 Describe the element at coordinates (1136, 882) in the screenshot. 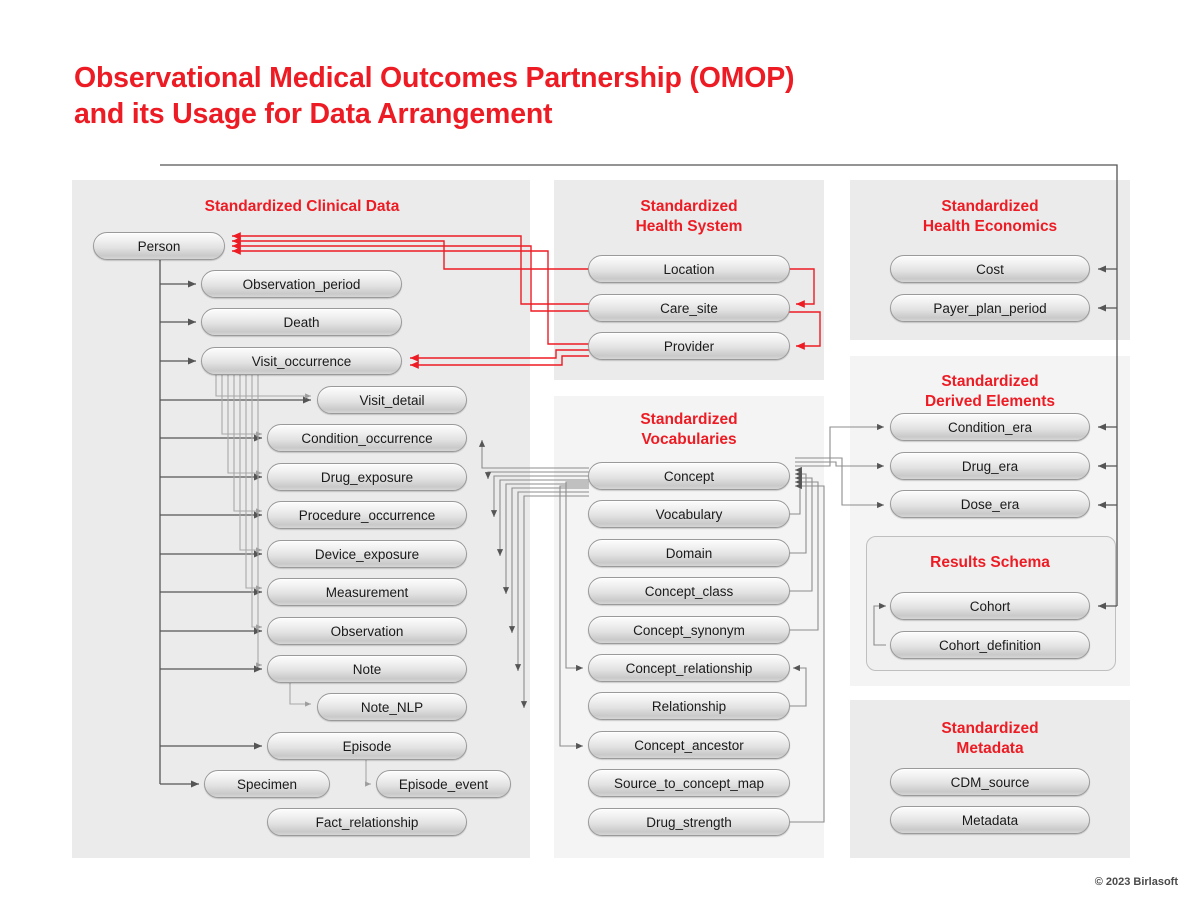

I see `copyright-notice: © 2023 Birlasoft` at that location.